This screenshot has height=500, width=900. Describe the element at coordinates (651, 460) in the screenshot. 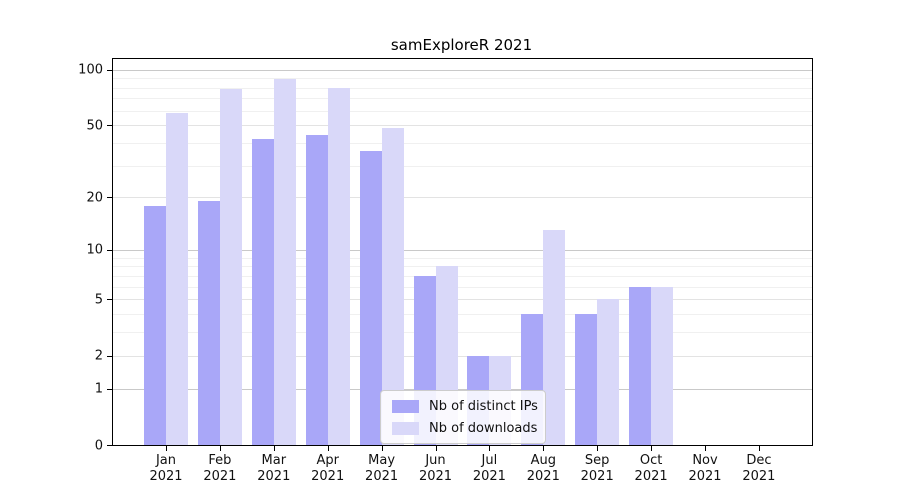

I see `x-tick-month: Oct` at that location.